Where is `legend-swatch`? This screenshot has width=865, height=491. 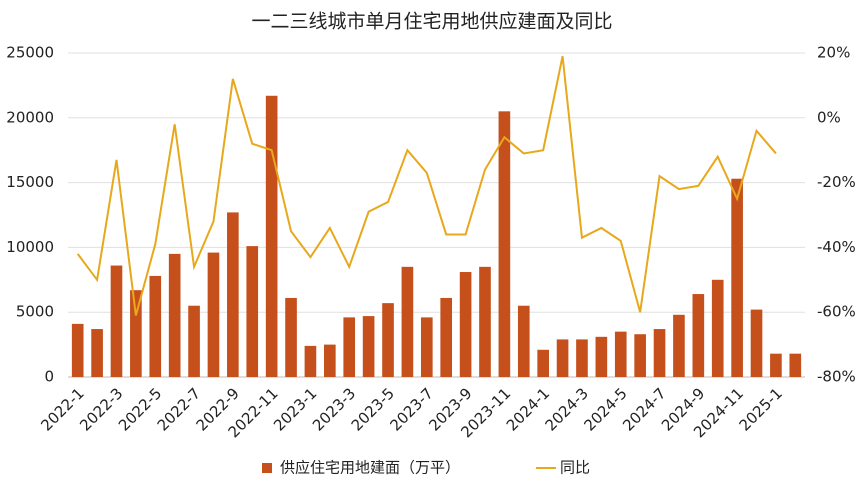 legend-swatch is located at coordinates (267, 468).